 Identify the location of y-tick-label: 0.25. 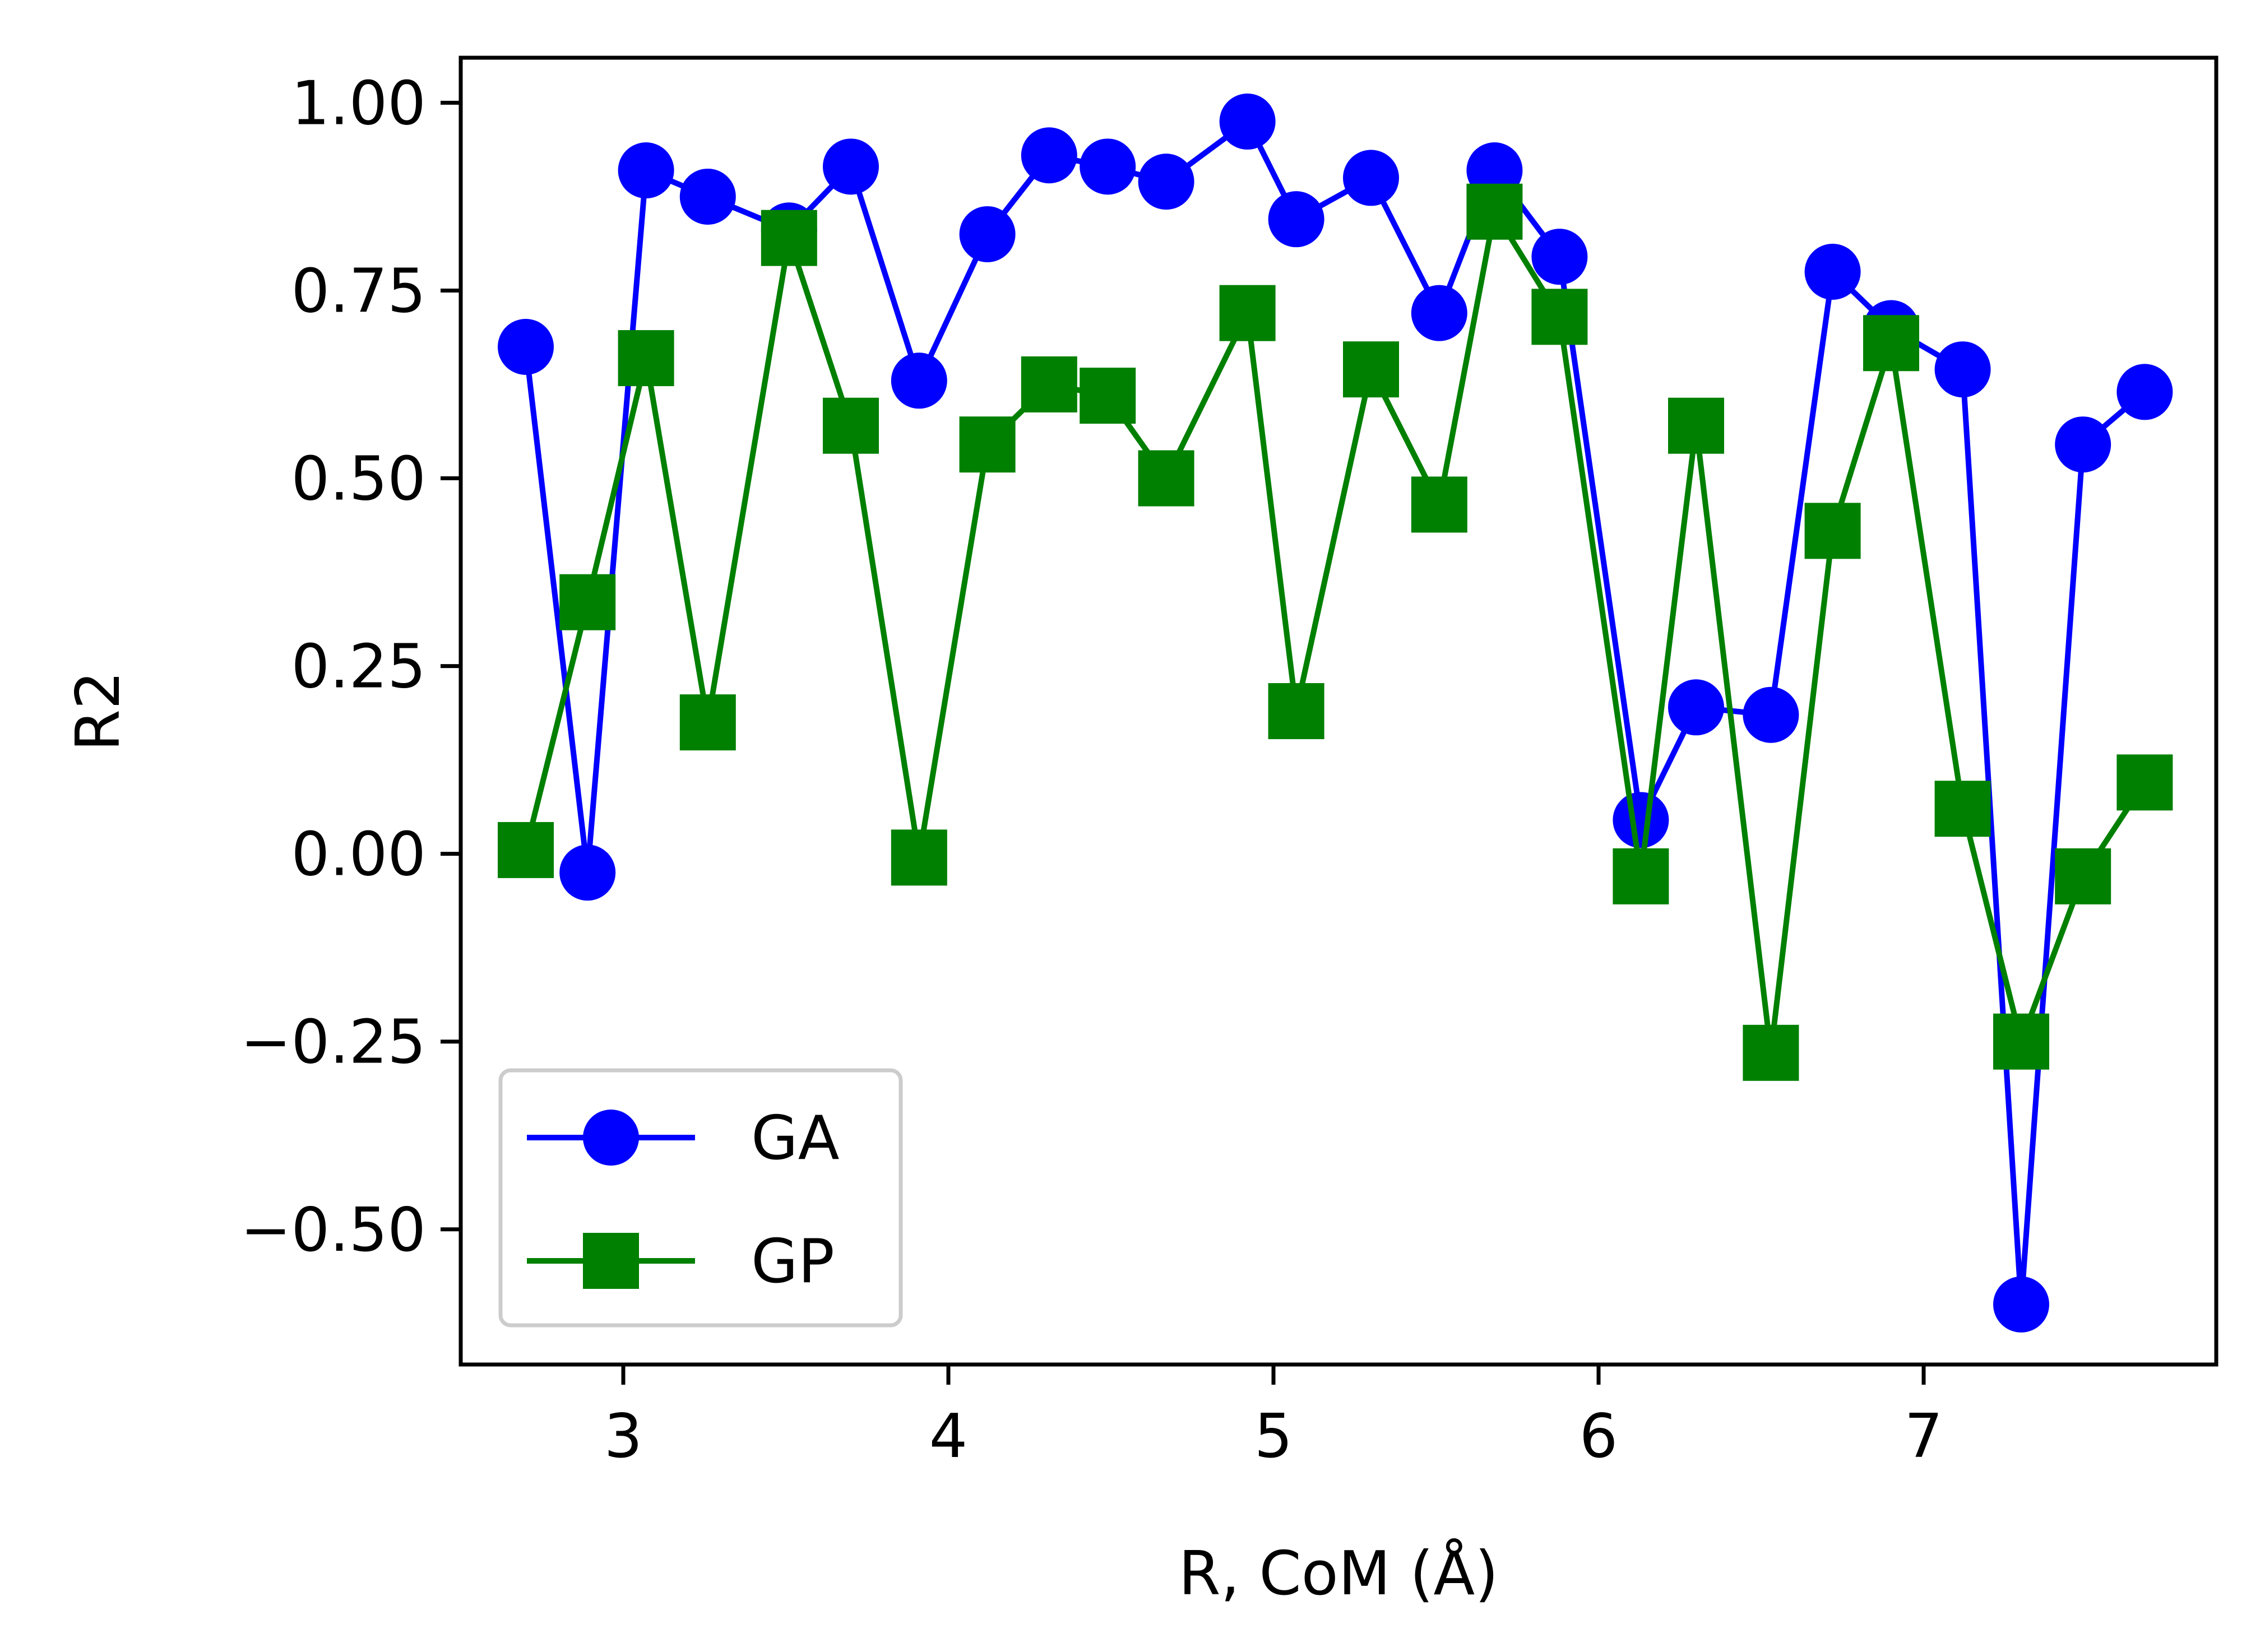
(358, 667).